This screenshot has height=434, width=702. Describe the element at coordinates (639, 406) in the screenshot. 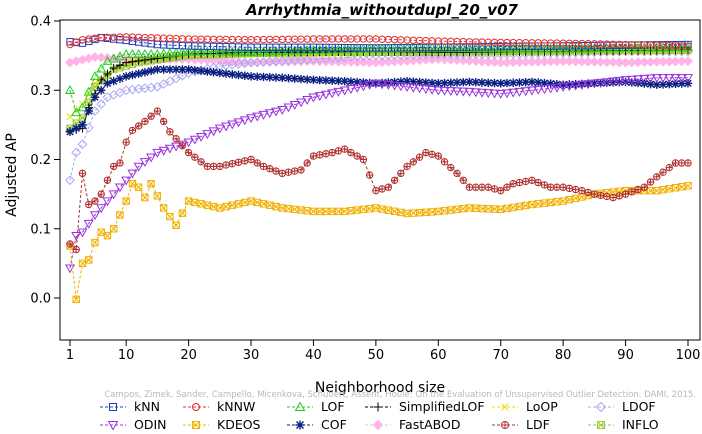

I see `legend-label: LDOF` at that location.